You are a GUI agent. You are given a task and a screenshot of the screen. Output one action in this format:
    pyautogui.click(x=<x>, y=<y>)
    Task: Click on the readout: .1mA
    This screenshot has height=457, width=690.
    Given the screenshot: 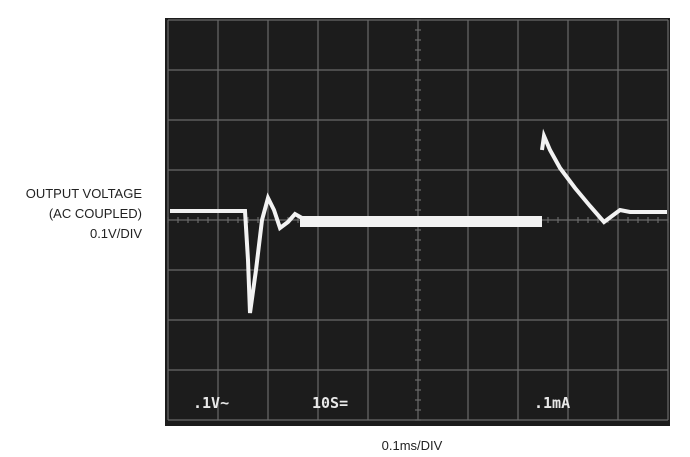 What is the action you would take?
    pyautogui.click(x=552, y=403)
    